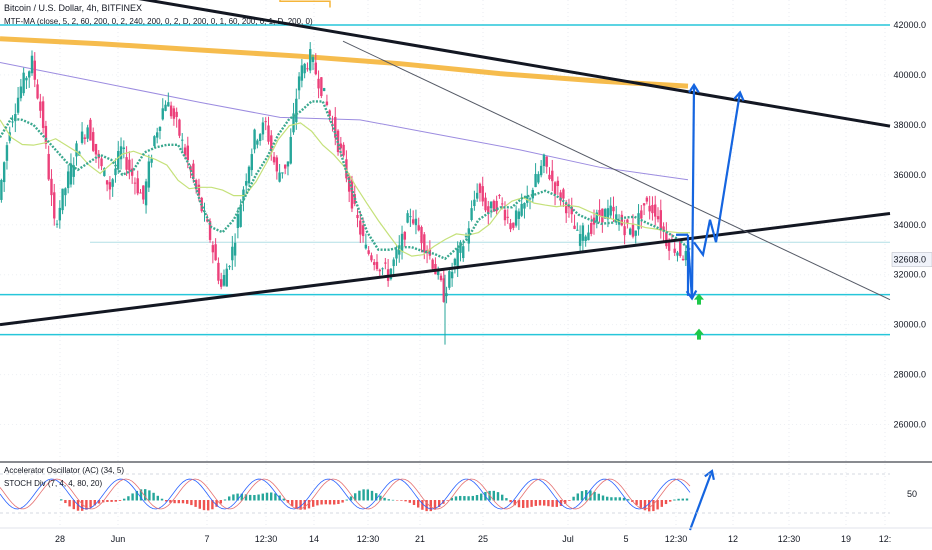 The height and width of the screenshot is (550, 932). I want to click on oscillator-blue-arrow, so click(701, 500).